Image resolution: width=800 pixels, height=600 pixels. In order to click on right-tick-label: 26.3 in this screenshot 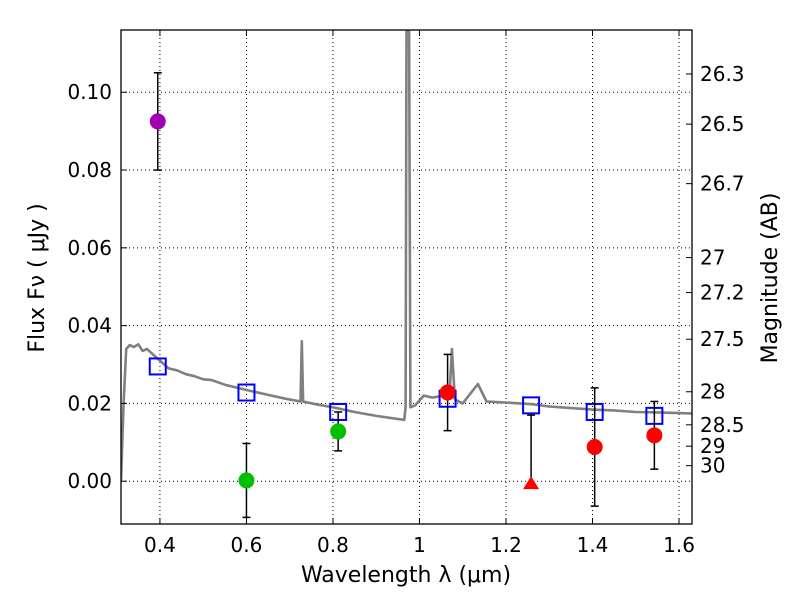, I will do `click(722, 74)`.